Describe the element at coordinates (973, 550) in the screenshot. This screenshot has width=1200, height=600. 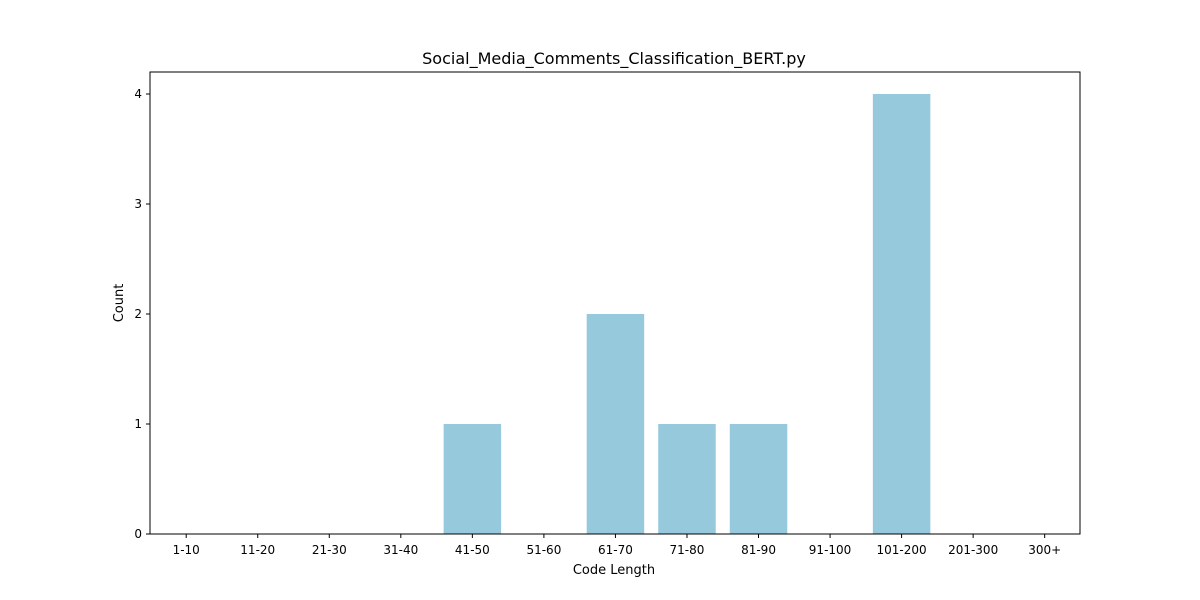
I see `x-tick-label: 201-300` at that location.